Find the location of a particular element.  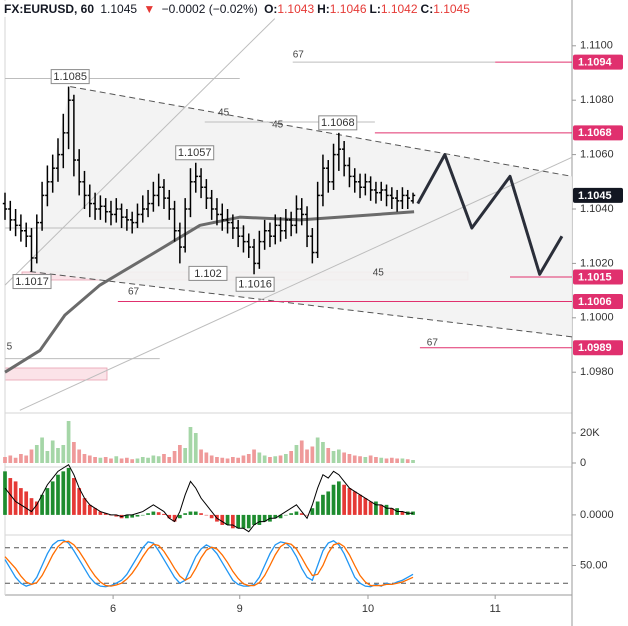

x-tick-label: 10 is located at coordinates (368, 609).